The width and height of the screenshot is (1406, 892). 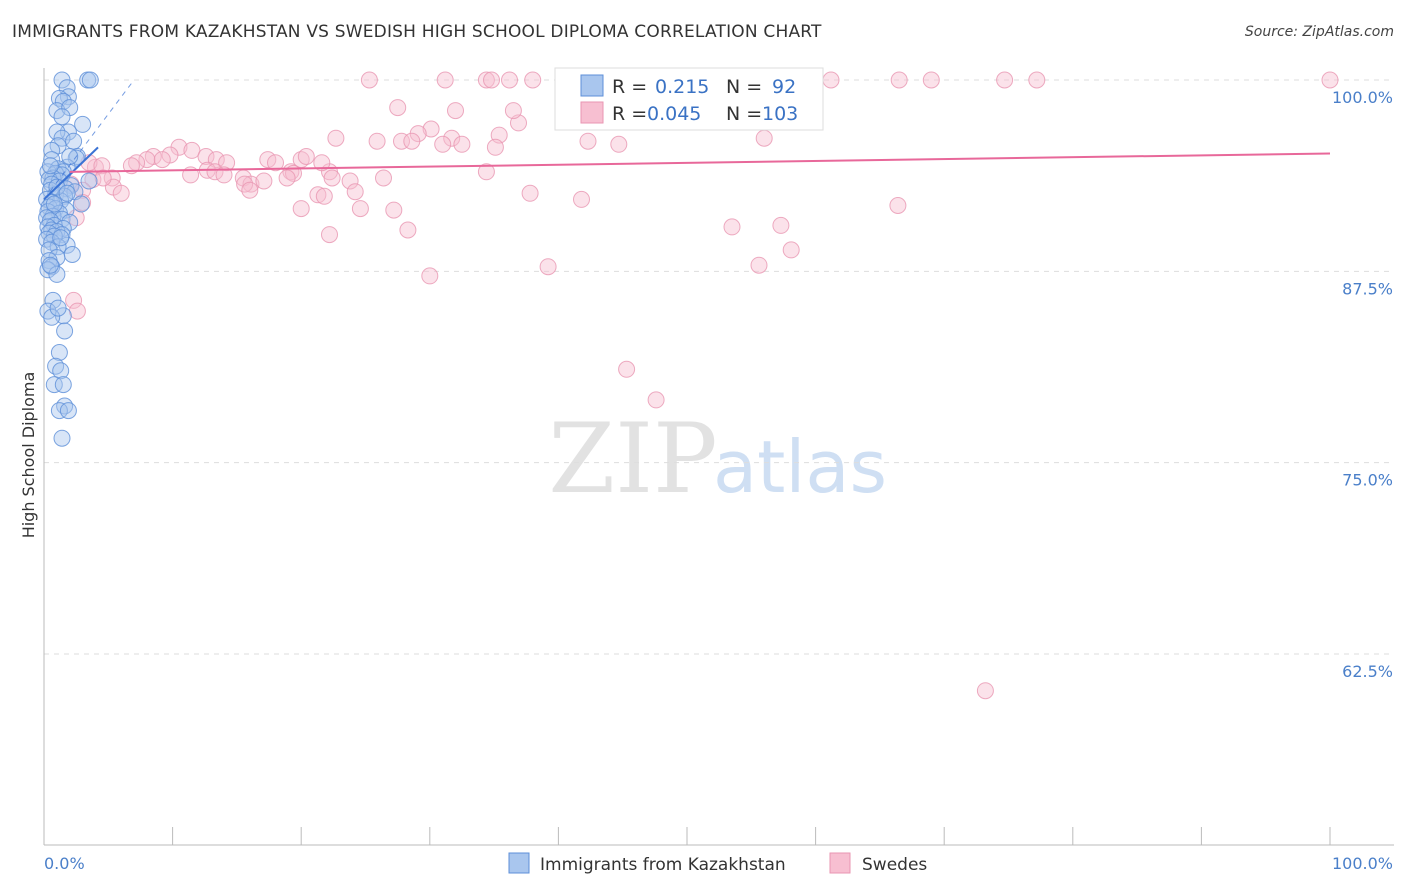 What do you see at coordinates (840, 863) in the screenshot?
I see `legend-swatch-swedes` at bounding box center [840, 863].